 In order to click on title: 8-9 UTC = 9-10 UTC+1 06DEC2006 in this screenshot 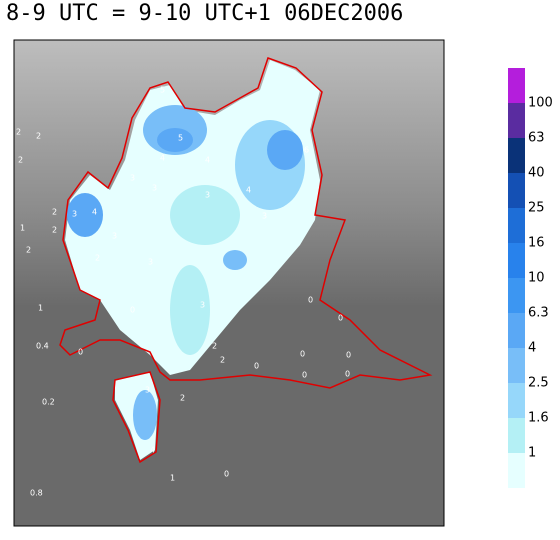, I will do `click(204, 13)`.